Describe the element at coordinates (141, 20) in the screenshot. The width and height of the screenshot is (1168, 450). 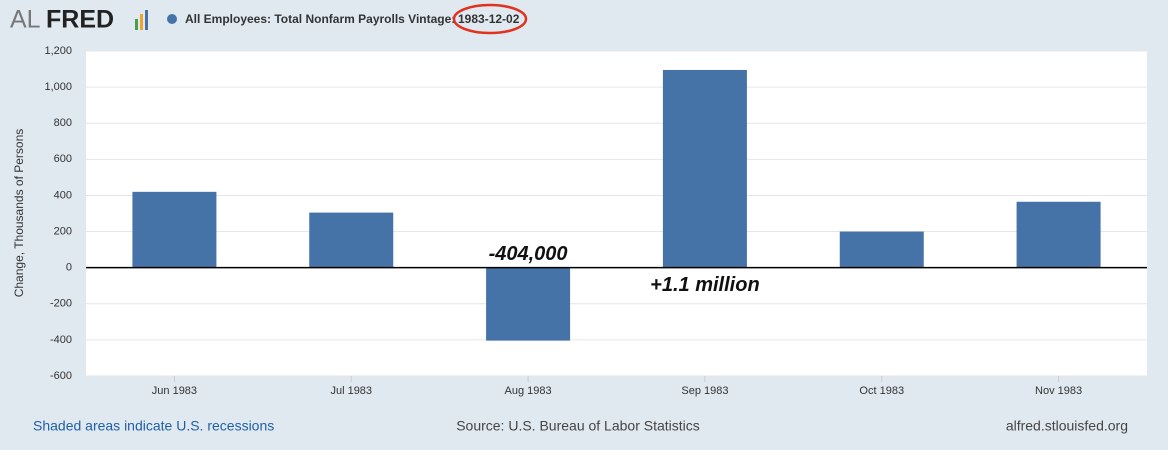
I see `logo-icon` at that location.